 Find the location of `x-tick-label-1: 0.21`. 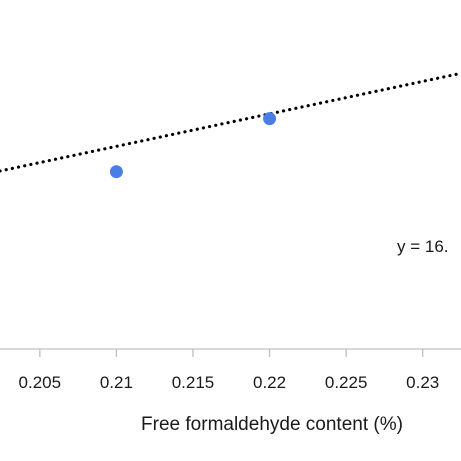

x-tick-label-1: 0.21 is located at coordinates (116, 382).